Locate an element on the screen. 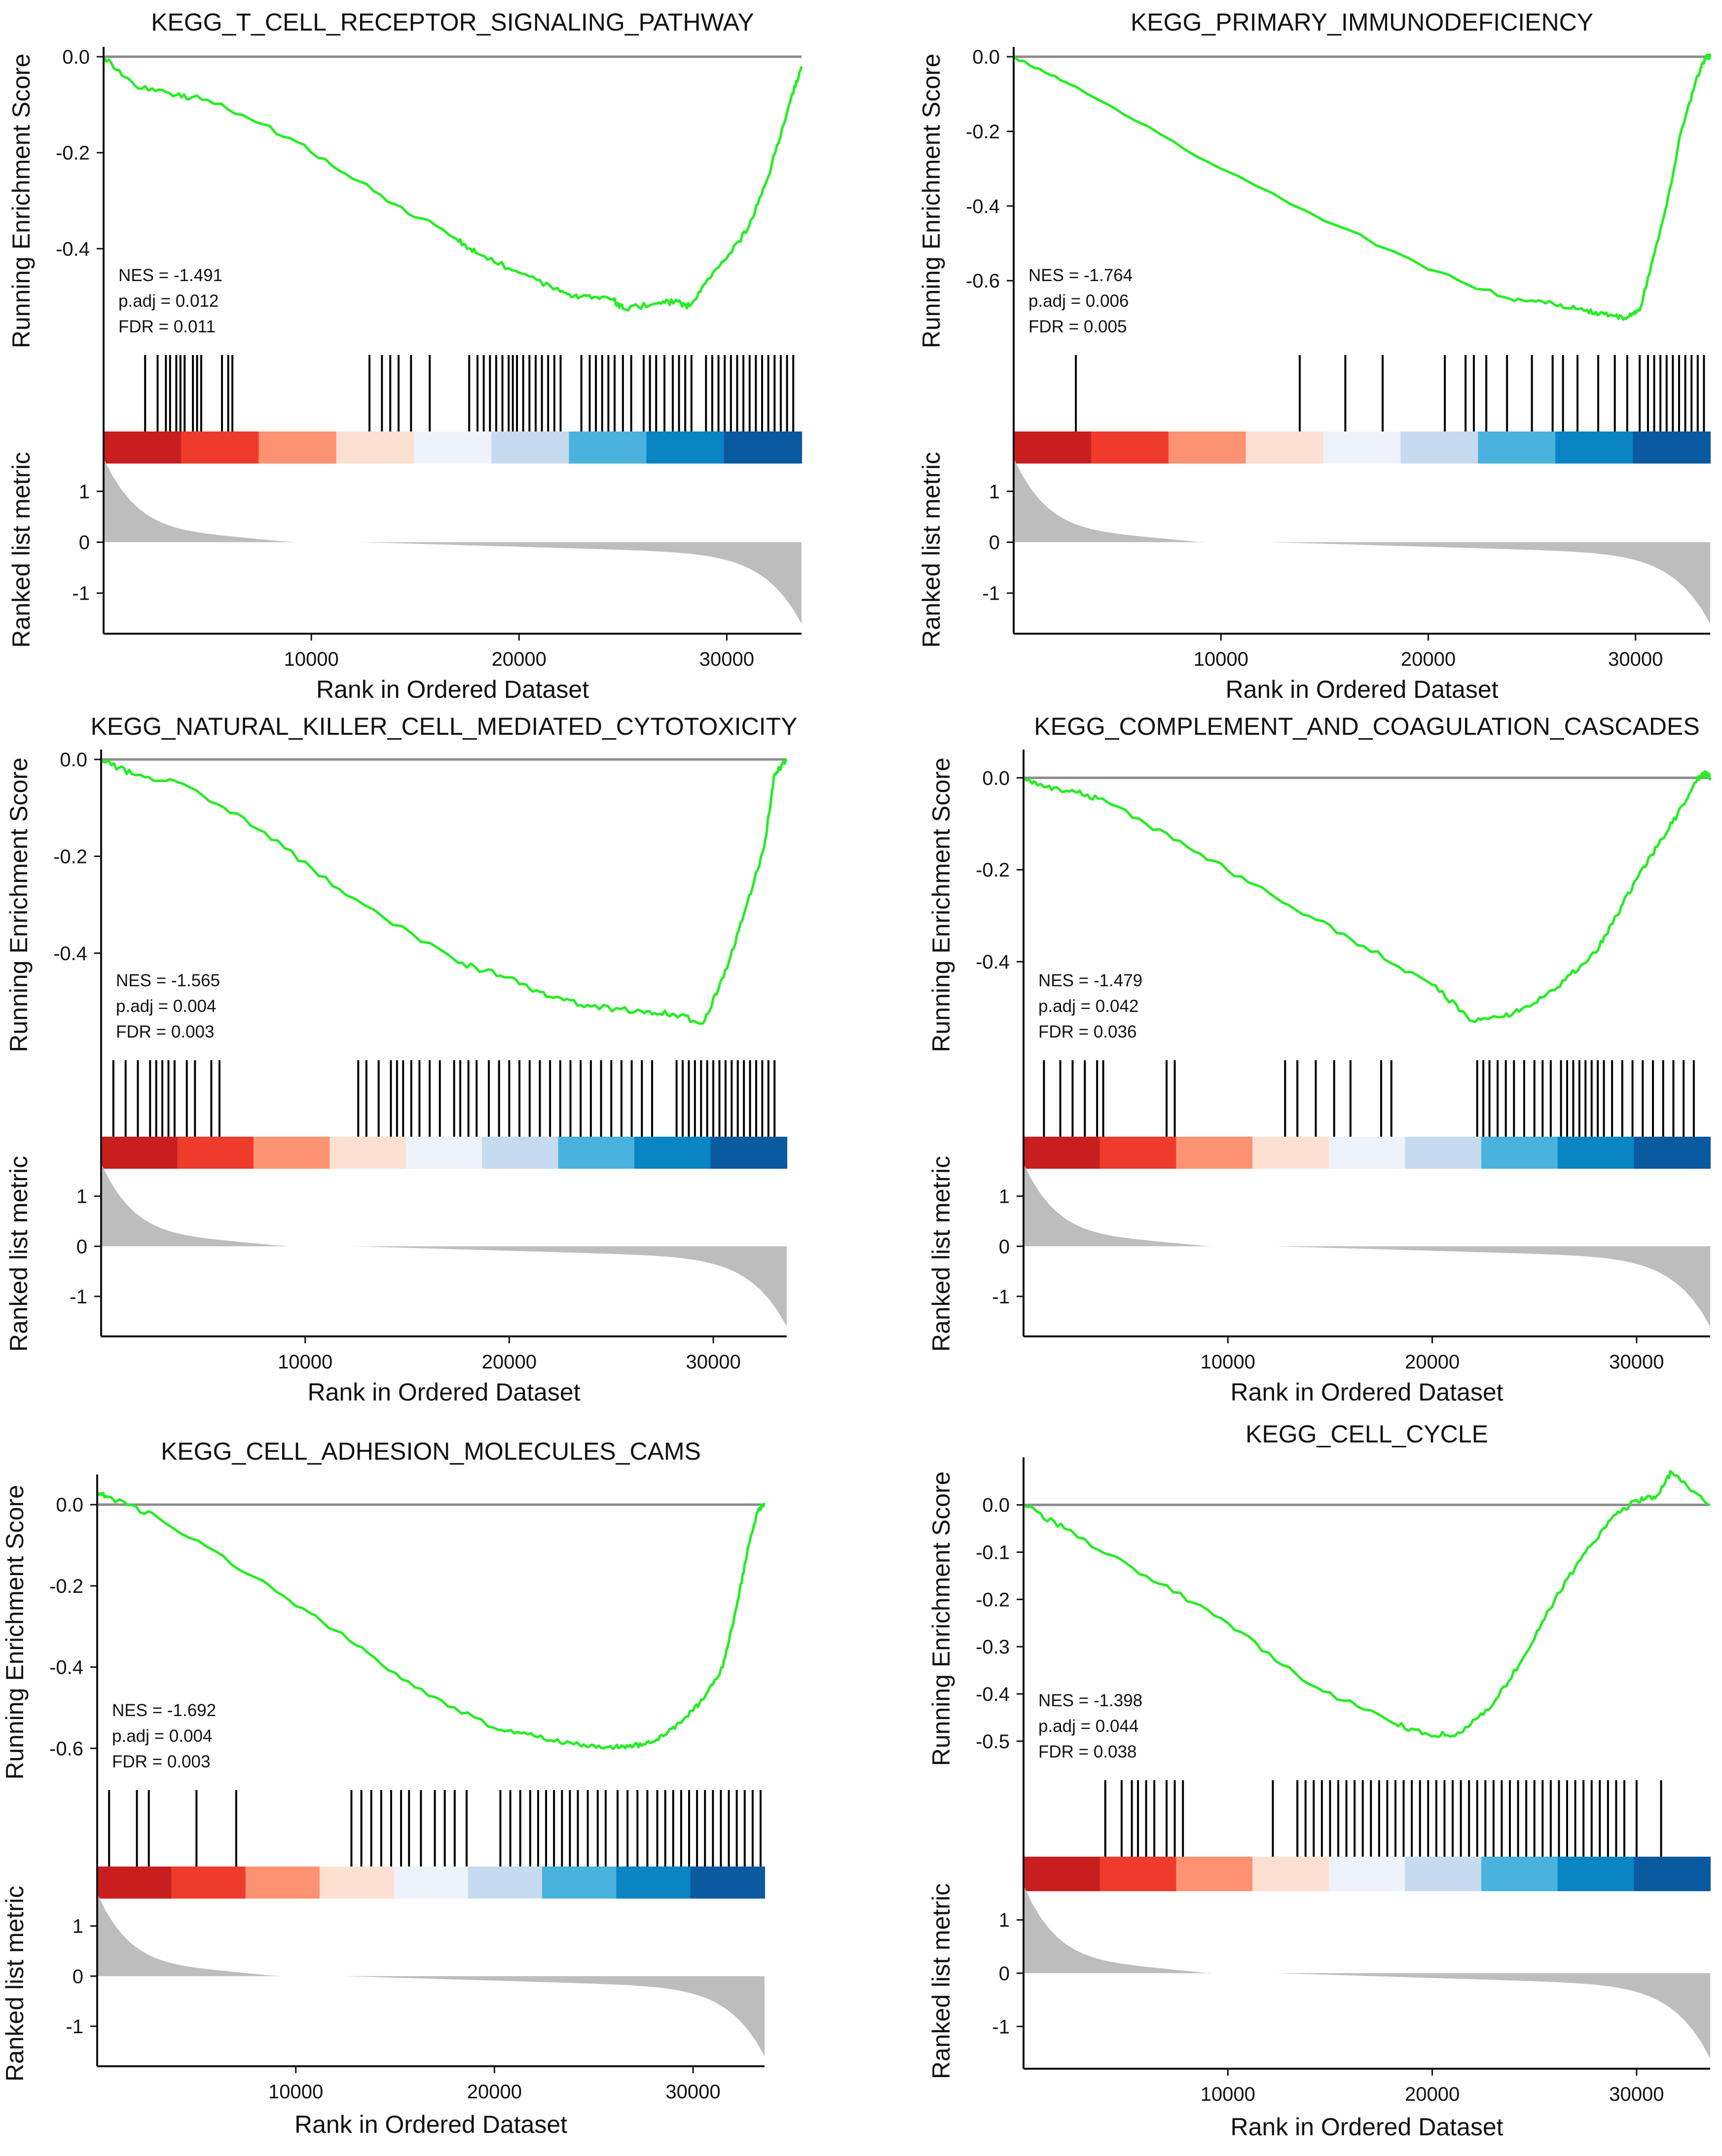  padj-label: p.adj = 0.042 is located at coordinates (1088, 1006).